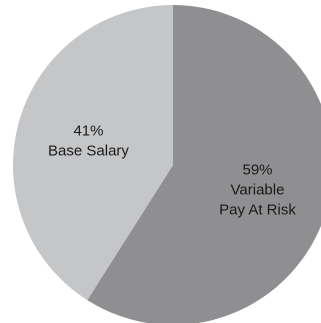 The image size is (321, 323). I want to click on pie-slice-label-line: 59%, so click(257, 170).